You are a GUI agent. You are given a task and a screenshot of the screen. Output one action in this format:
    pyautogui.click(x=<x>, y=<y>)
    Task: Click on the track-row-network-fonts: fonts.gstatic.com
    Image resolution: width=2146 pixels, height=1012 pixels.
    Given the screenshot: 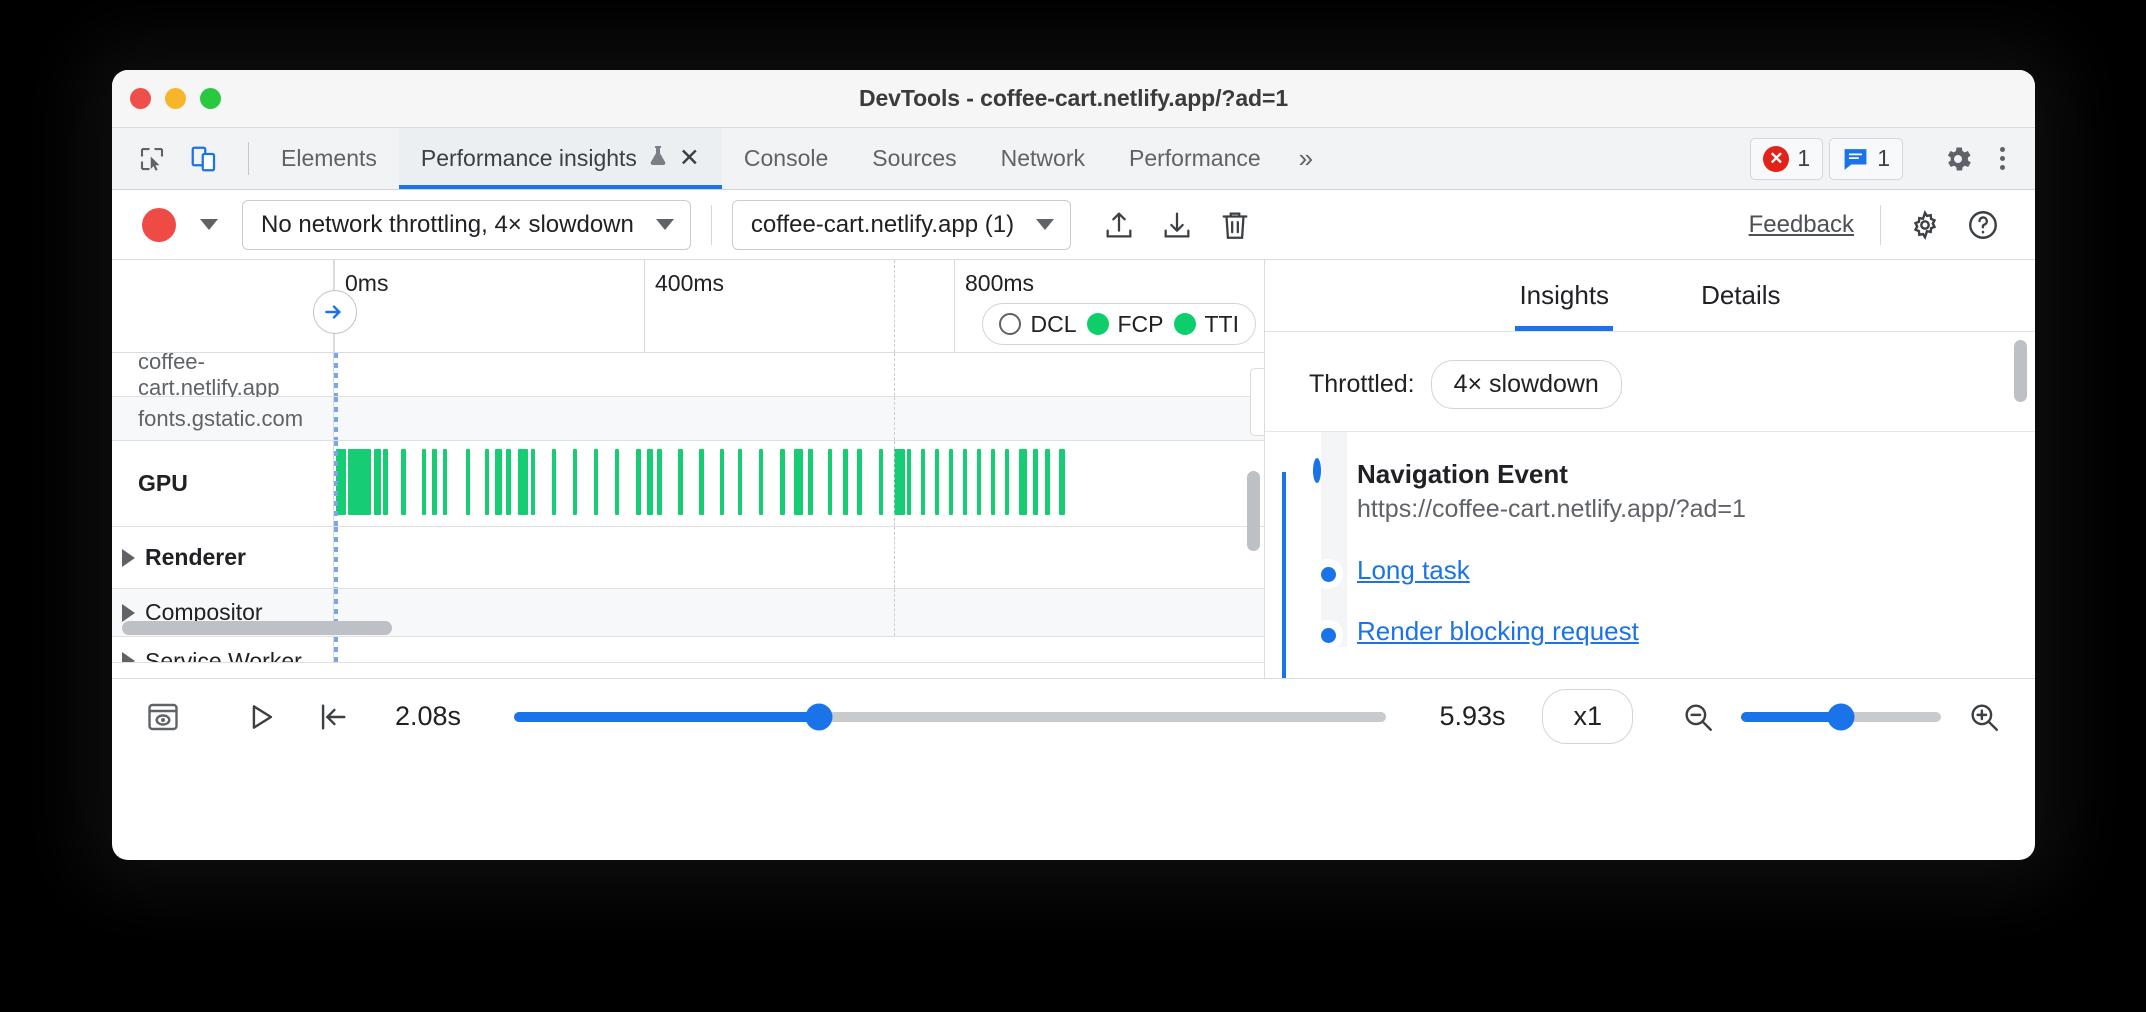 What is the action you would take?
    pyautogui.click(x=688, y=419)
    